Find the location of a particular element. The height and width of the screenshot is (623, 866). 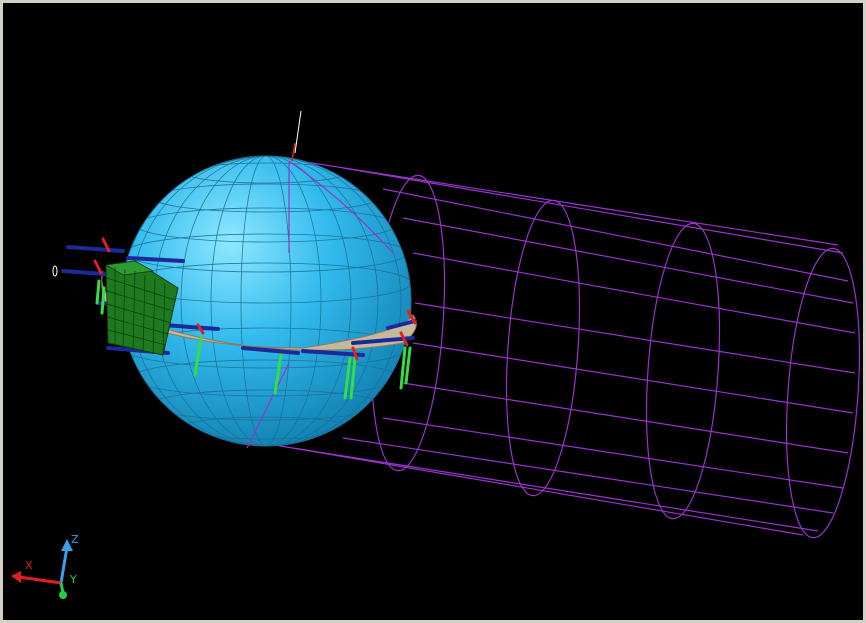

z-axis-label: Z is located at coordinates (75, 539).